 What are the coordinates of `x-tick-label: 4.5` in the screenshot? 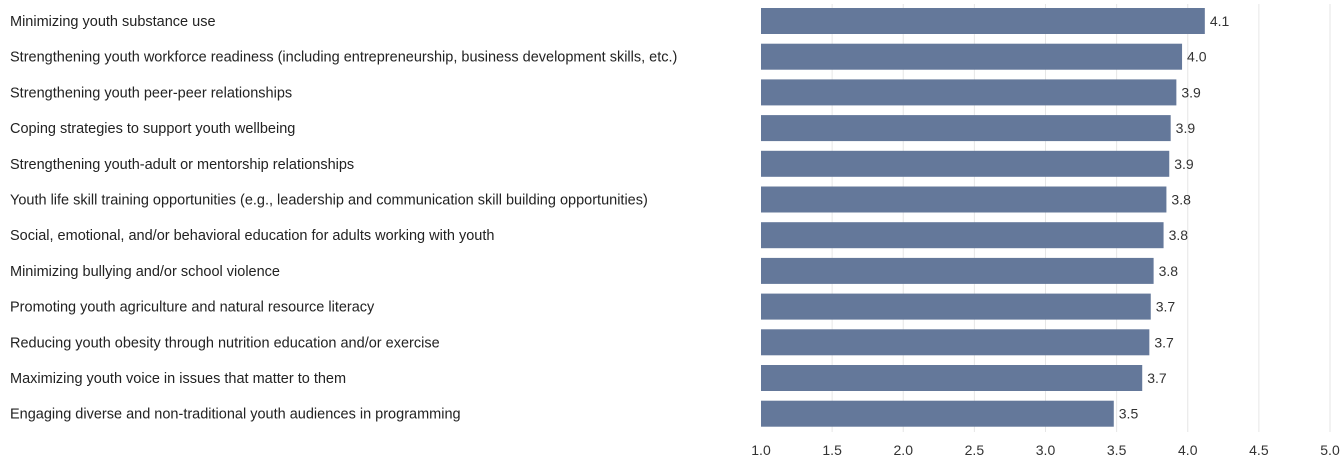 It's located at (1259, 450).